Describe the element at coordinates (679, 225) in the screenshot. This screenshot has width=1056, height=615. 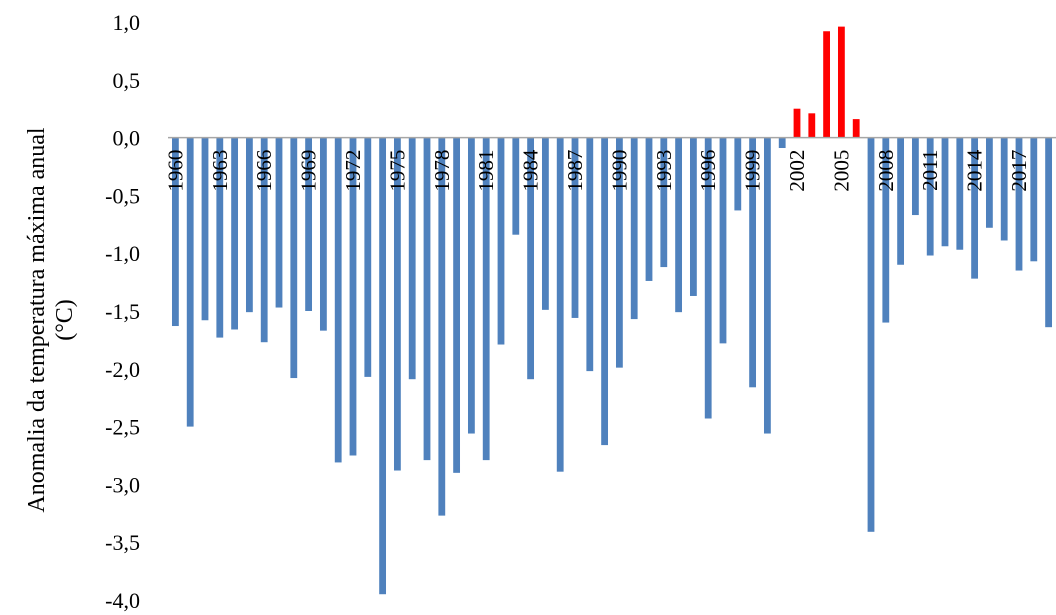
I see `bar-1994` at that location.